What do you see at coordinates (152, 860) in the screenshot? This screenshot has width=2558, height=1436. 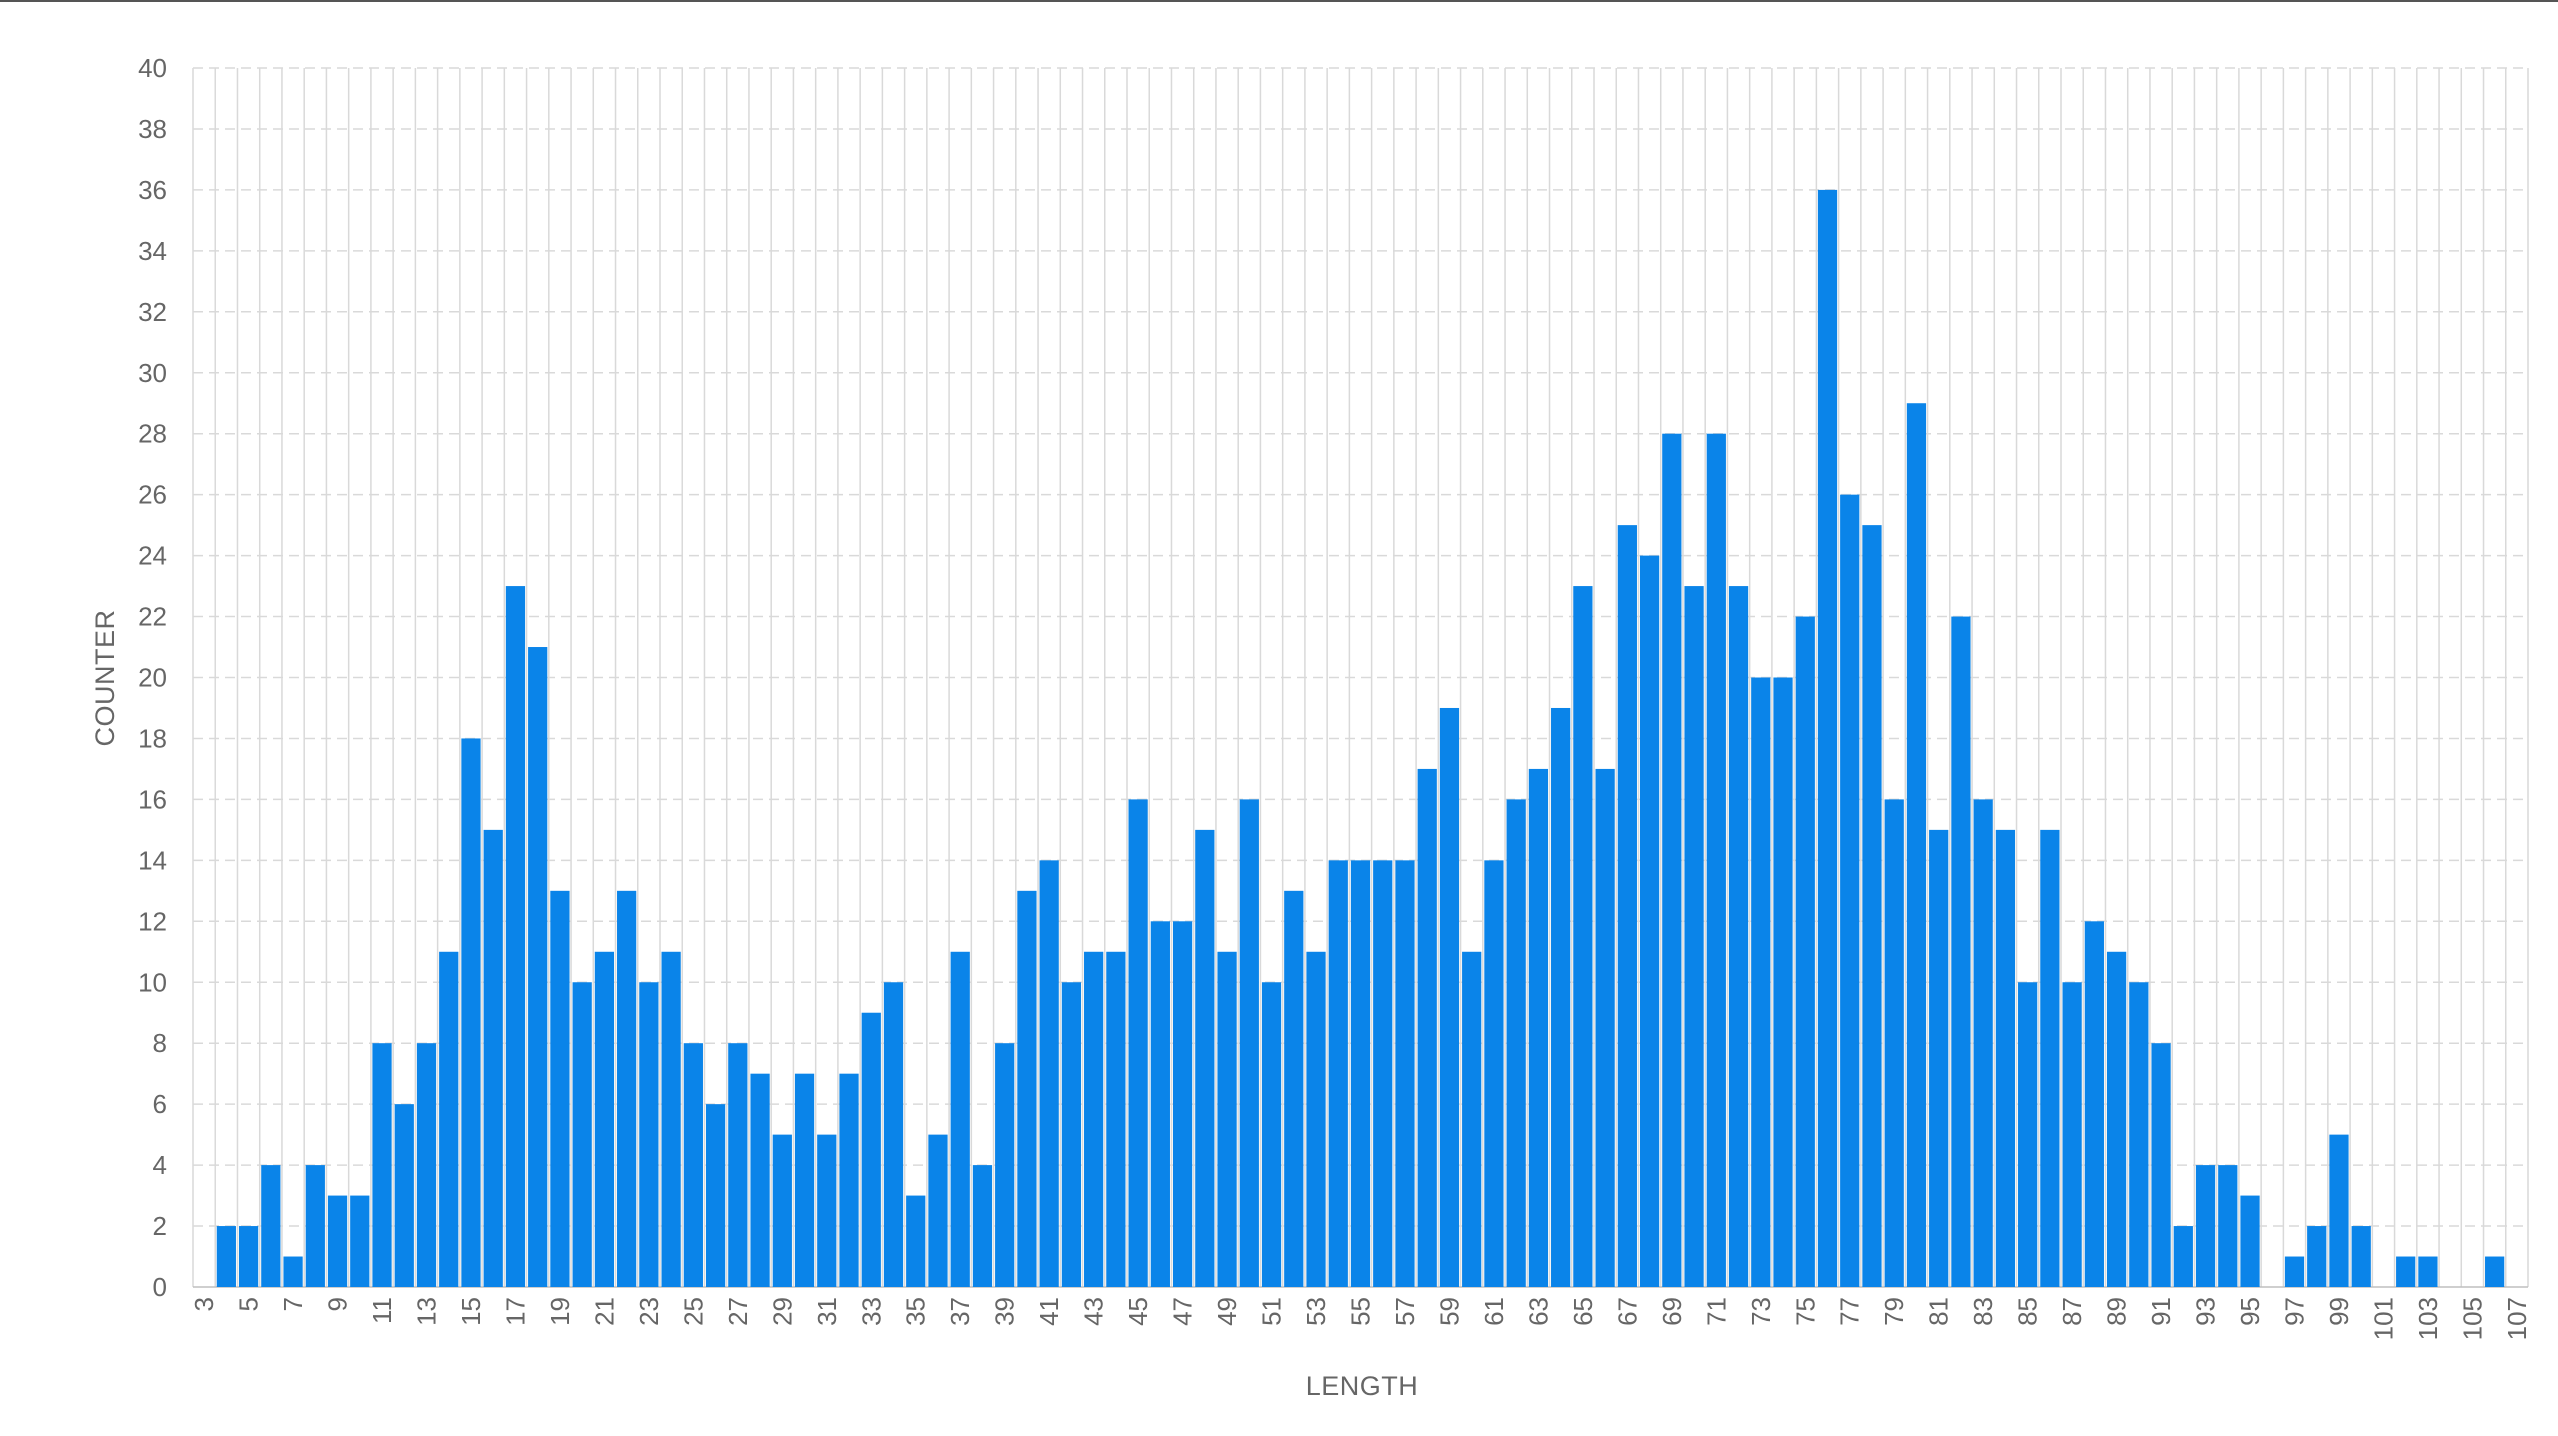 I see `y-tick-label: 14` at bounding box center [152, 860].